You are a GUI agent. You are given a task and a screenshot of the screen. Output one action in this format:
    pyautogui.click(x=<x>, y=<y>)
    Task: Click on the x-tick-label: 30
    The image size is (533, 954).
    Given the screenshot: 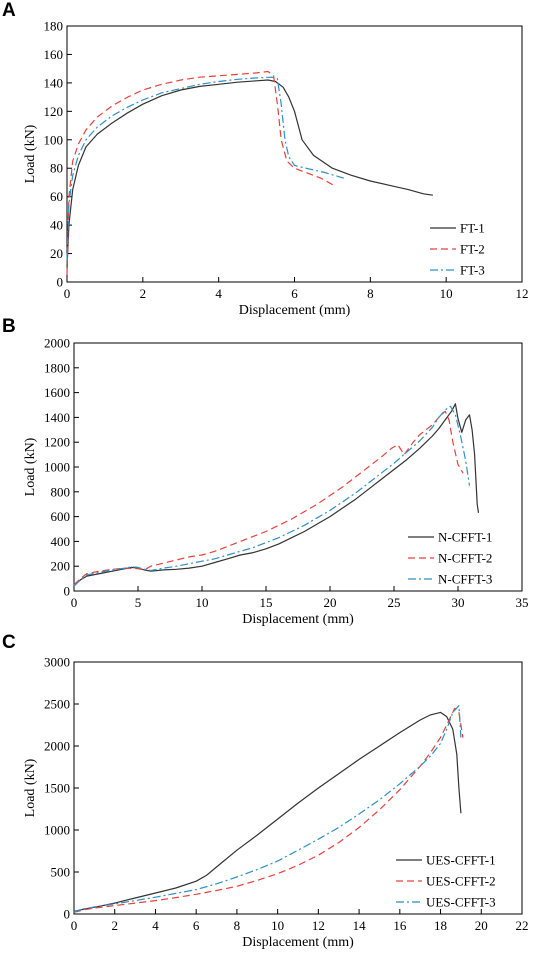 What is the action you would take?
    pyautogui.click(x=458, y=602)
    